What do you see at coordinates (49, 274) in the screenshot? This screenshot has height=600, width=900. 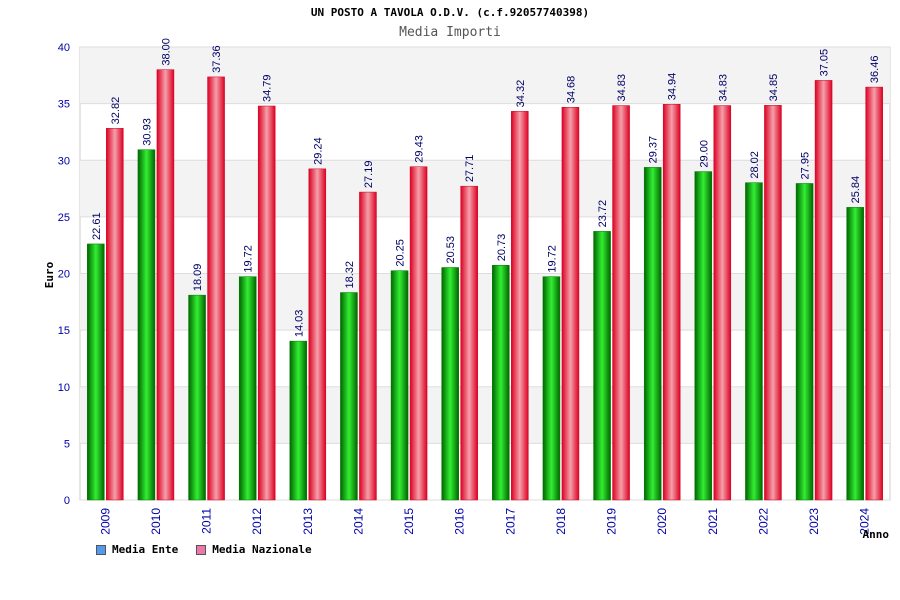 I see `y-axis-title: Euro` at bounding box center [49, 274].